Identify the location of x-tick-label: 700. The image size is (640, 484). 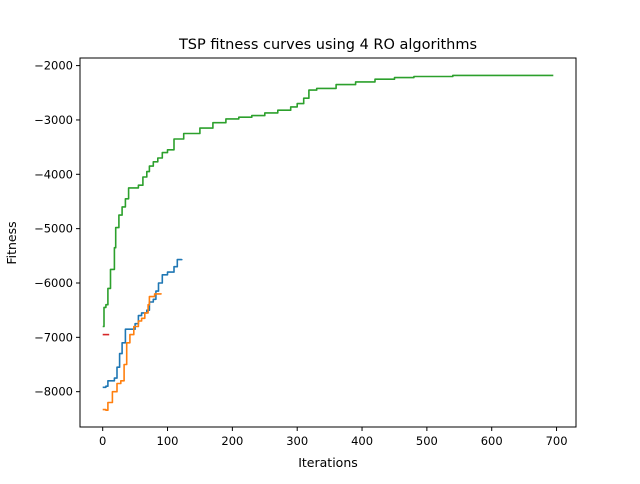
(557, 441).